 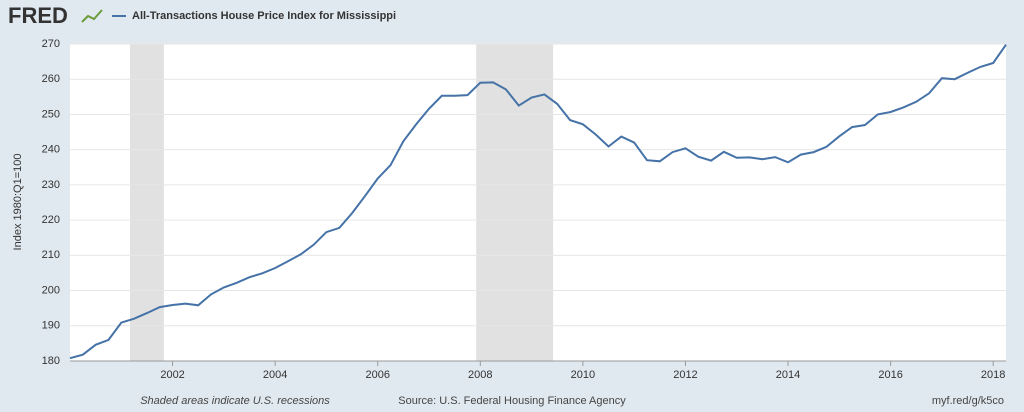 What do you see at coordinates (51, 361) in the screenshot?
I see `y-tick-label: 180` at bounding box center [51, 361].